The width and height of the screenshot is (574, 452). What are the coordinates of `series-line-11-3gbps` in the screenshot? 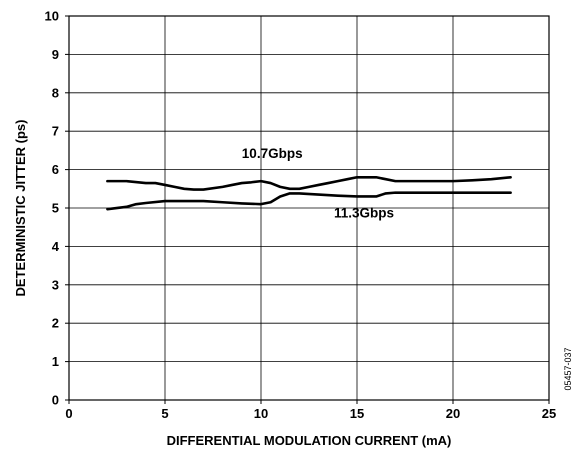 It's located at (309, 201).